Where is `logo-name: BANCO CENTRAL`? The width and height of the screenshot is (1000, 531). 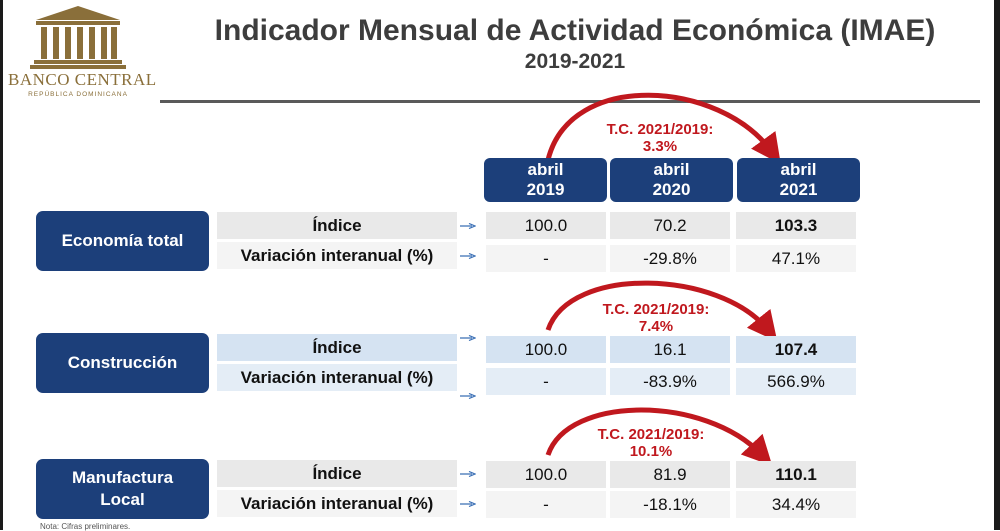 logo-name: BANCO CENTRAL is located at coordinates (82, 79).